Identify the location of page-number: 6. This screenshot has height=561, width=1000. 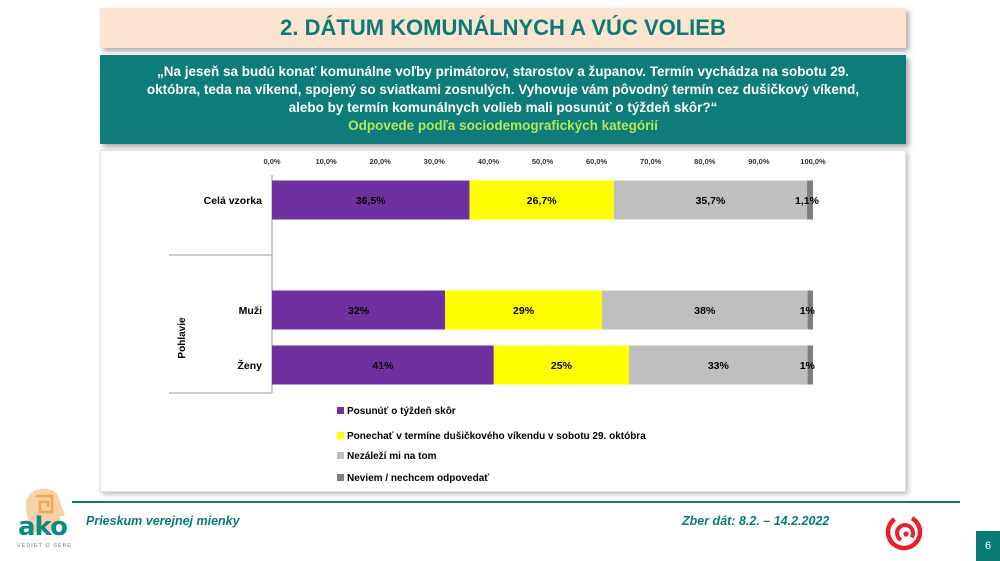
(988, 546).